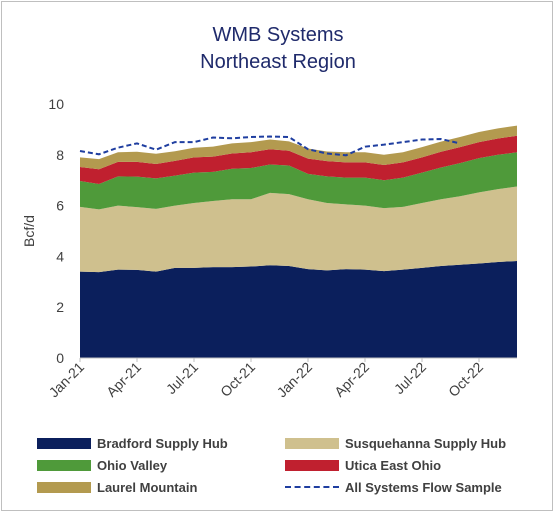 The image size is (556, 514). What do you see at coordinates (278, 62) in the screenshot?
I see `title-line-2: Northeast Region` at bounding box center [278, 62].